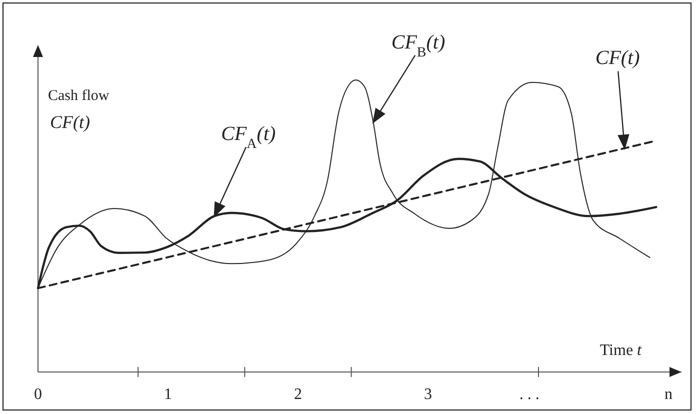  Describe the element at coordinates (168, 394) in the screenshot. I see `x-tick-label: 1` at that location.